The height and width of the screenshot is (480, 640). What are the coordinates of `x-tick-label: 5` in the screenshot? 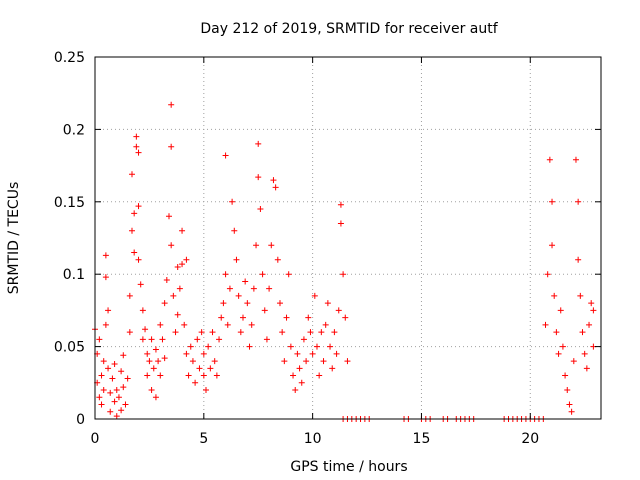 It's located at (203, 439).